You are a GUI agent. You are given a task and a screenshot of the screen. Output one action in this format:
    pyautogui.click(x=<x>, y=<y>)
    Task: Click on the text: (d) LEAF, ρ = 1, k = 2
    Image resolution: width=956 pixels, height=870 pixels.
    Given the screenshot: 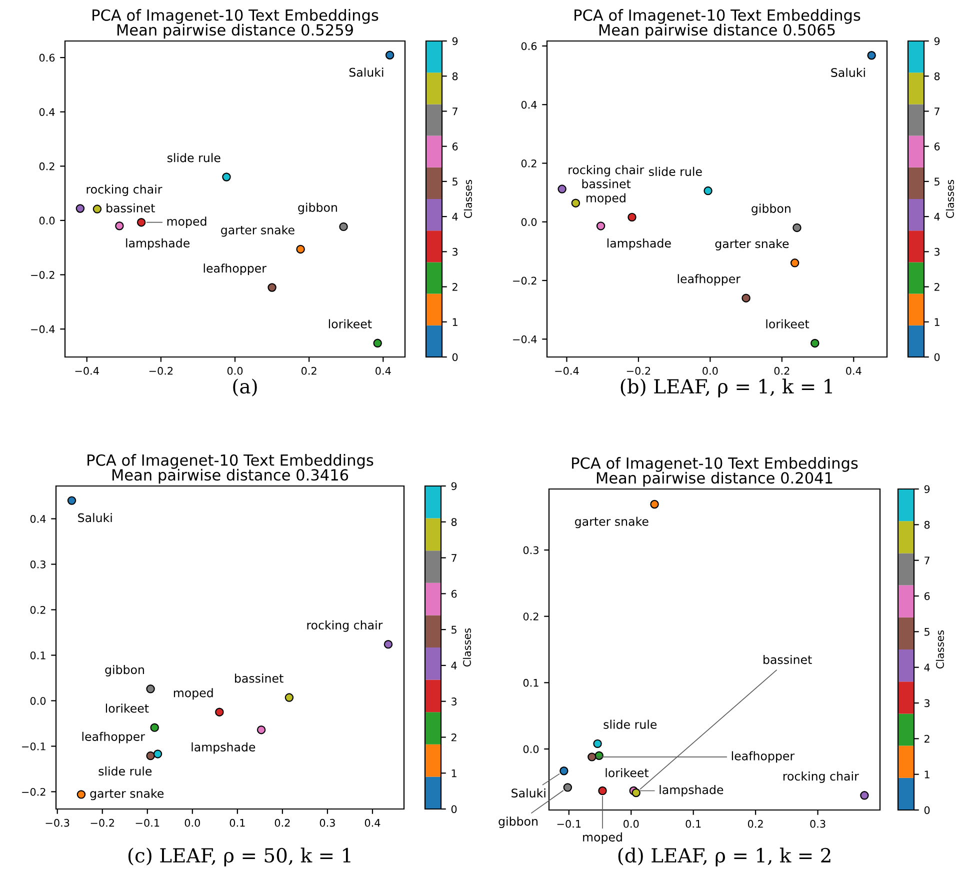 What is the action you would take?
    pyautogui.click(x=724, y=857)
    